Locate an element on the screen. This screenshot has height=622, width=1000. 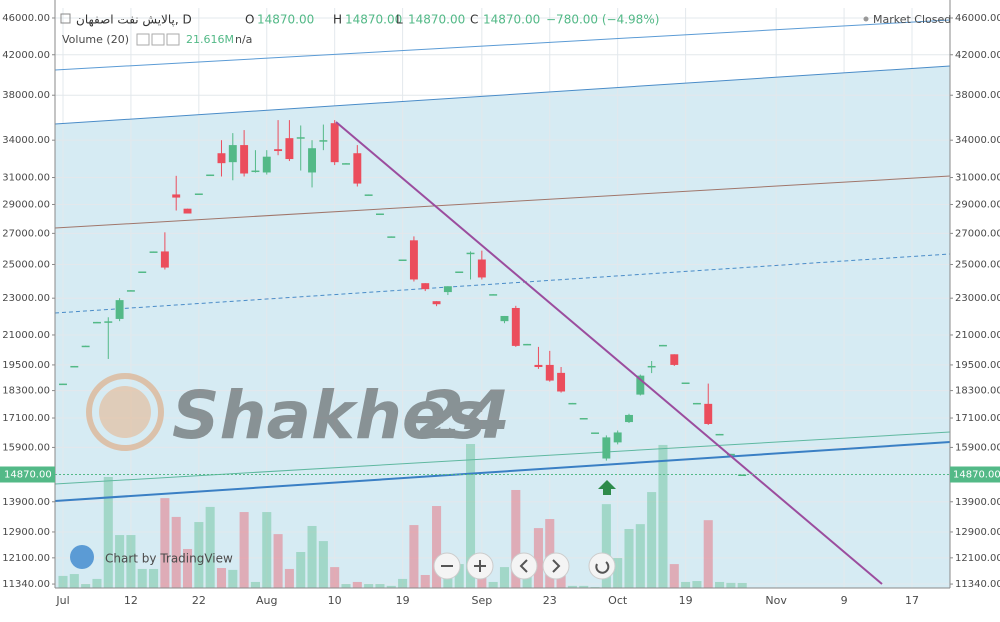
y-tick-label: 23000.00 is located at coordinates (26, 298).